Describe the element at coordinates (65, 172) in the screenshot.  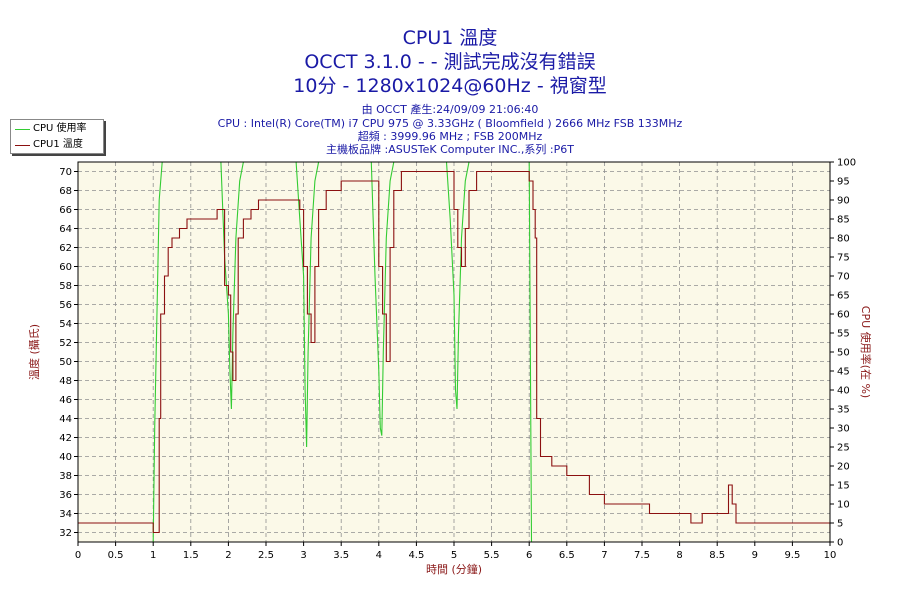
I see `y-tick-label: 70` at that location.